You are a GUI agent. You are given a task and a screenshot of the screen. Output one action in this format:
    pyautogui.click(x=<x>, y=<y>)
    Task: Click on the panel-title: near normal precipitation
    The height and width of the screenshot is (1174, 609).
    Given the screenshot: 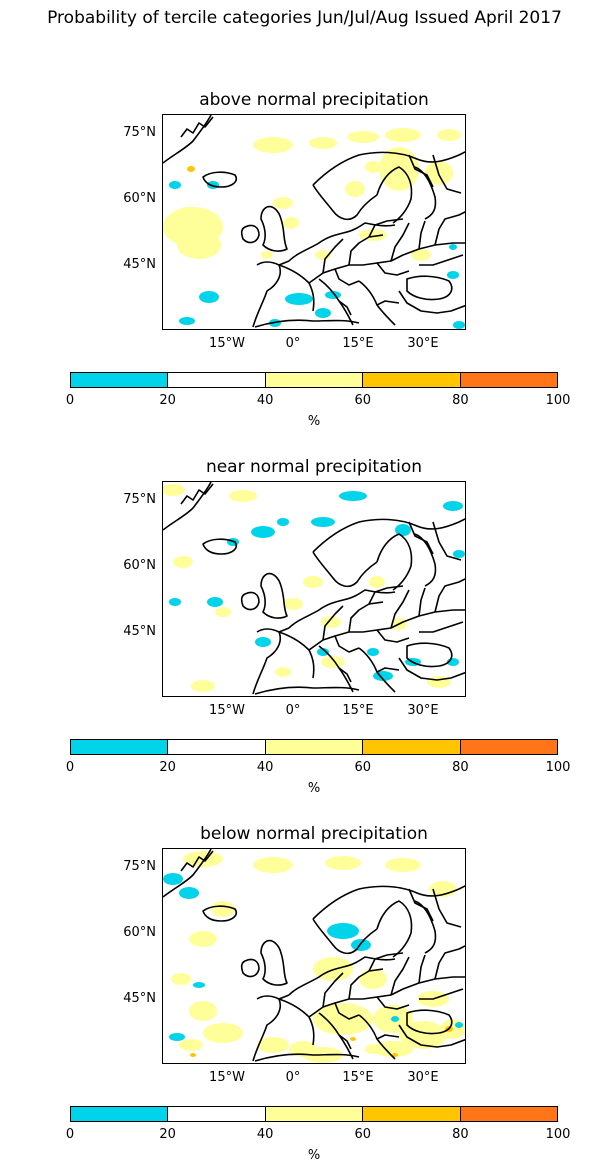 What is the action you would take?
    pyautogui.click(x=314, y=467)
    